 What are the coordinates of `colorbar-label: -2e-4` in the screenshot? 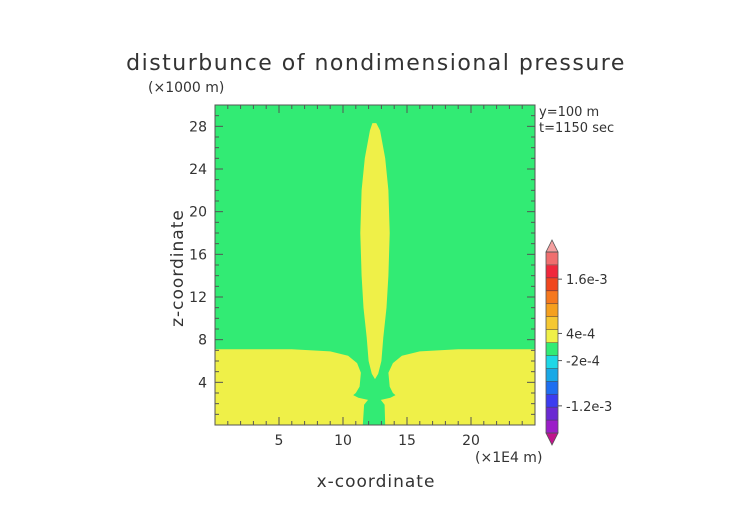 It's located at (583, 362).